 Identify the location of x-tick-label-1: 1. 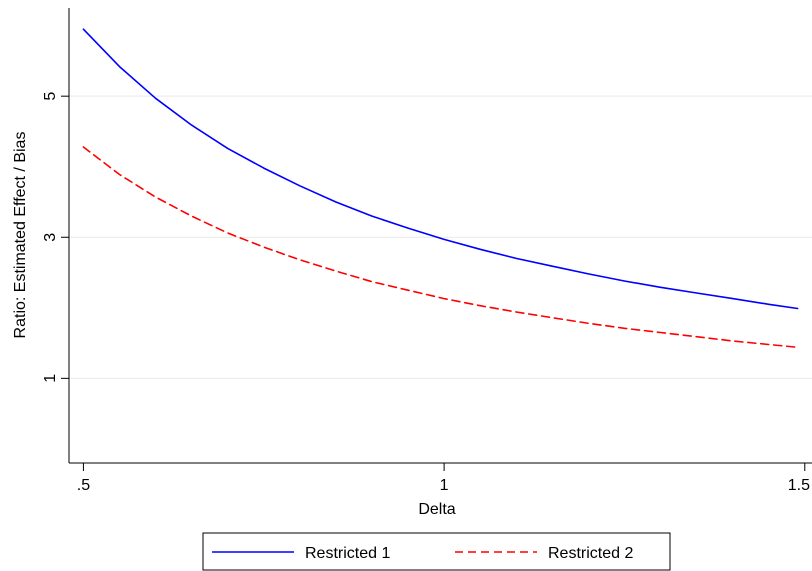
(444, 485).